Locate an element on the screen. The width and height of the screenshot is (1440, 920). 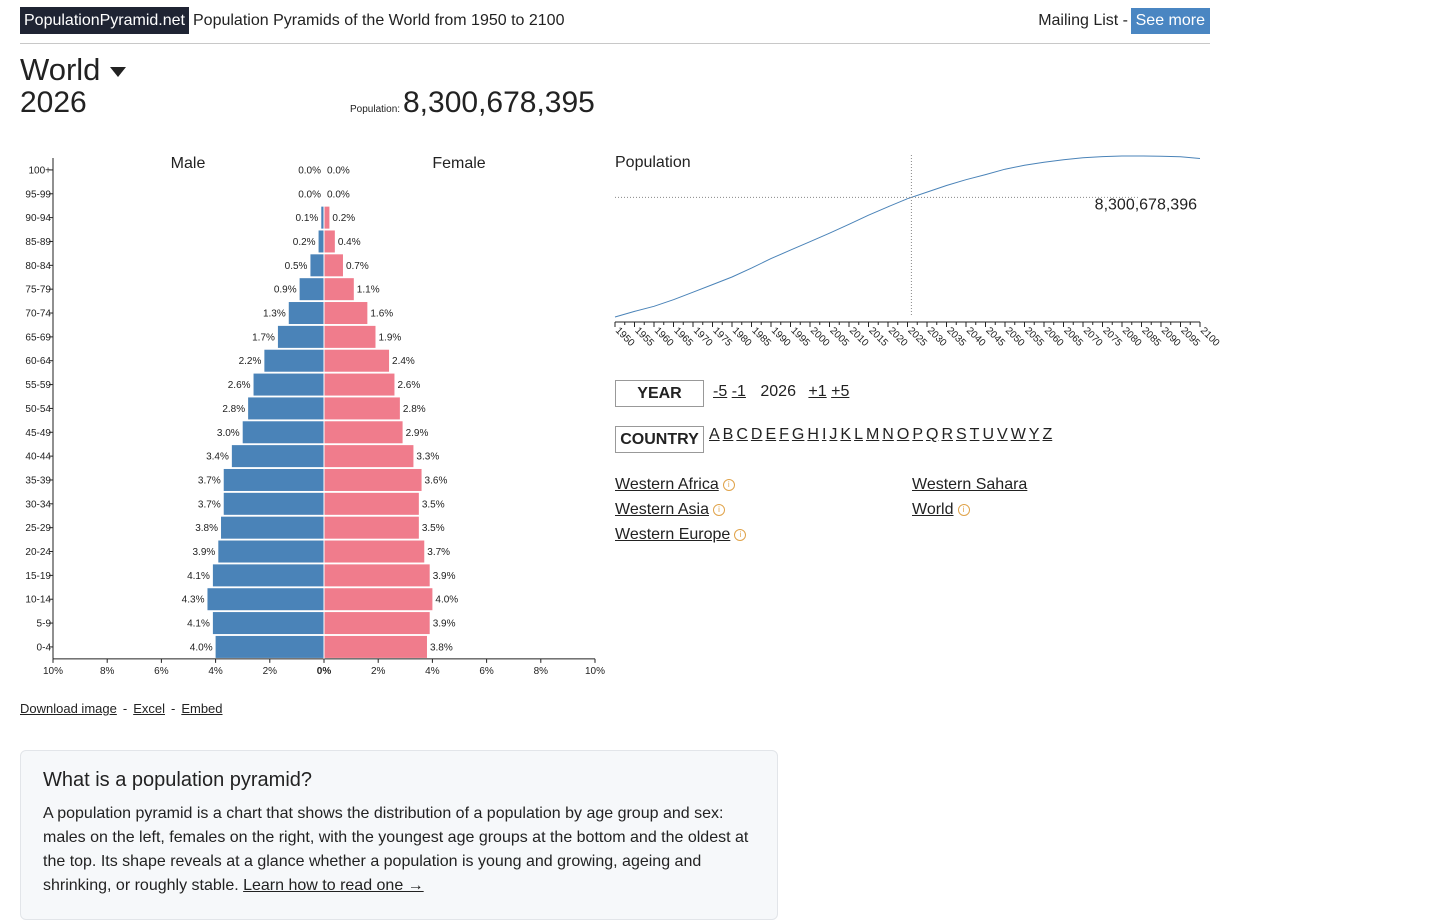
country-link: Western Sahara is located at coordinates (970, 484).